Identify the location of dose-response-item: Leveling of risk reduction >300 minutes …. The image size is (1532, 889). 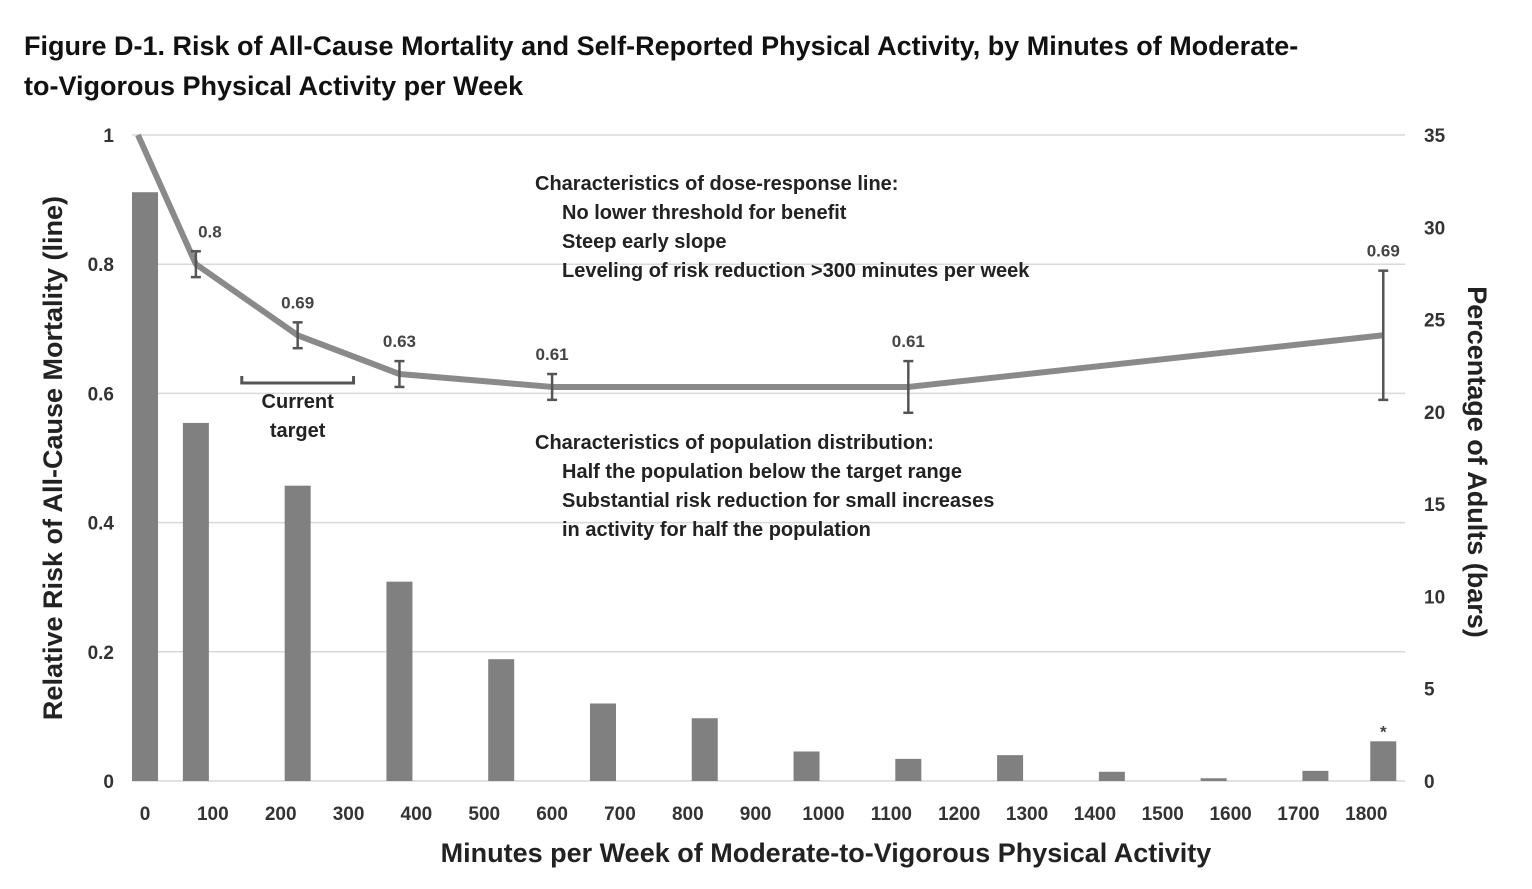
(796, 271).